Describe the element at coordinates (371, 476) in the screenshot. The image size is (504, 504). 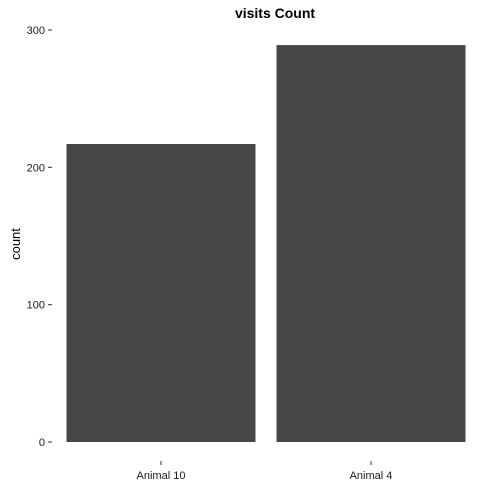
I see `x-tick-label: Animal 4` at that location.